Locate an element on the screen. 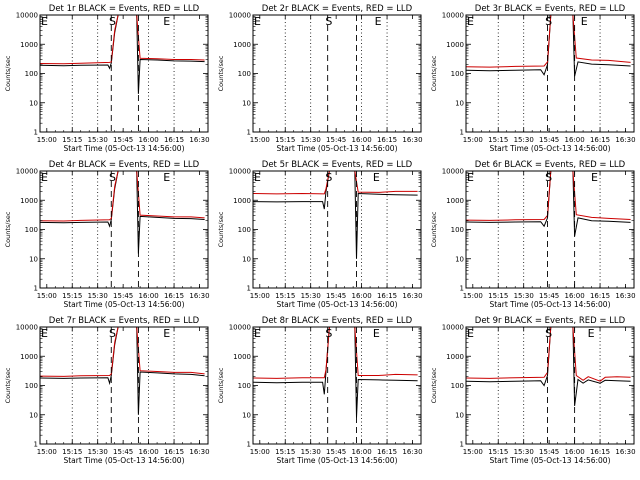 The width and height of the screenshot is (640, 480). chart-title: Det 1r BLACK = Events, RED = LLD is located at coordinates (124, 9).